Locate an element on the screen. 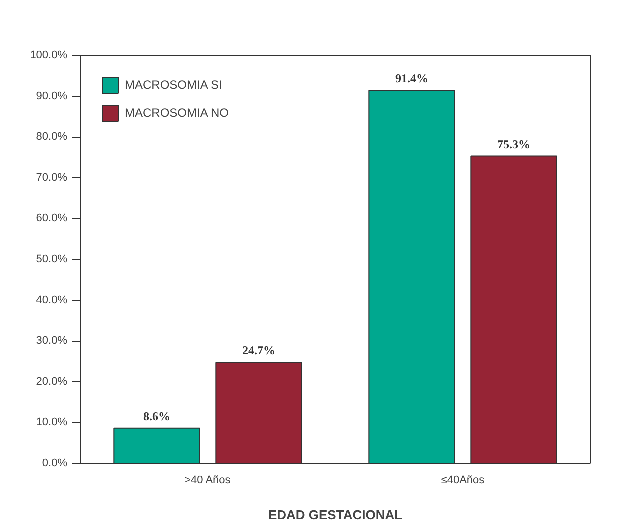 The height and width of the screenshot is (532, 629). y-tick-label: 60.0% is located at coordinates (52, 218).